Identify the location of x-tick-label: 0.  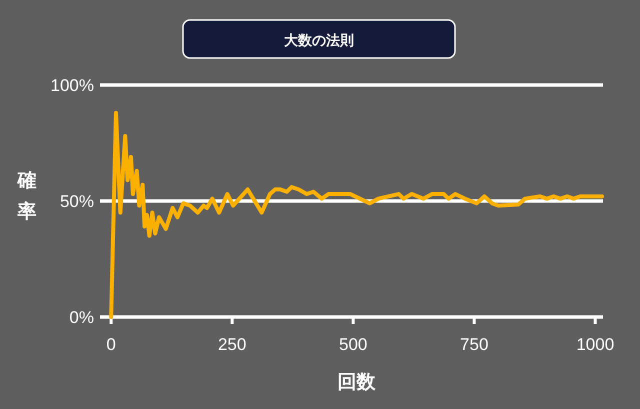
(111, 344).